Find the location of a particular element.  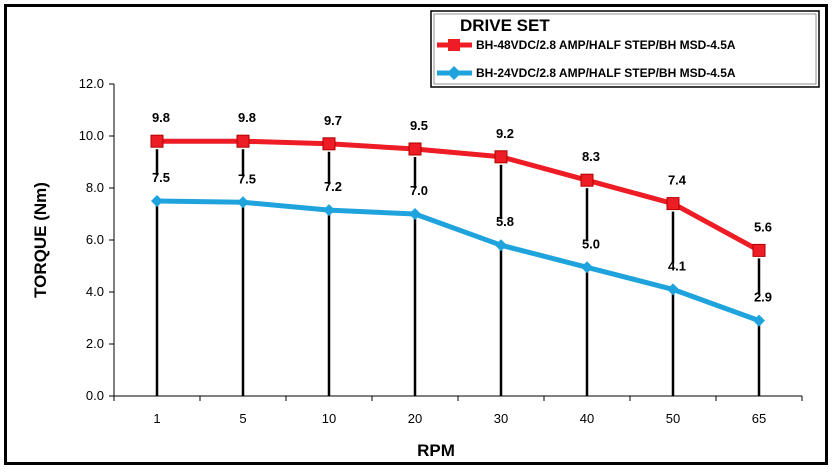

x-tick-label: 30 is located at coordinates (501, 418).